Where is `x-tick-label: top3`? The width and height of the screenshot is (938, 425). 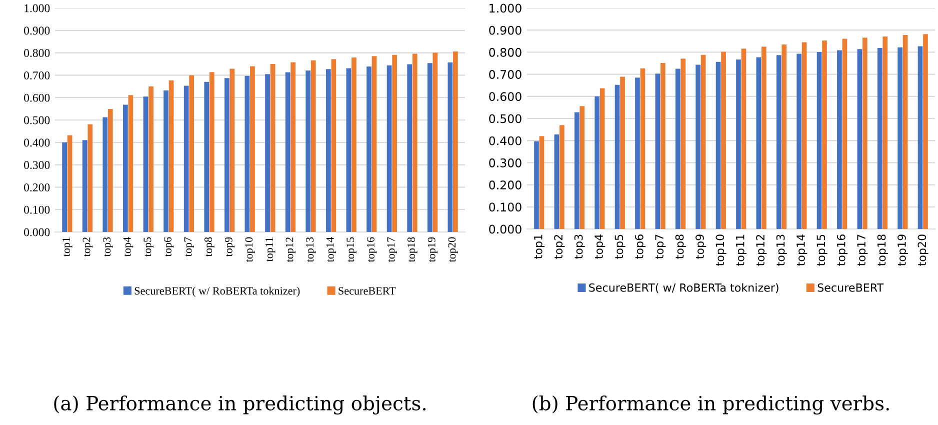 x-tick-label: top3 is located at coordinates (579, 246).